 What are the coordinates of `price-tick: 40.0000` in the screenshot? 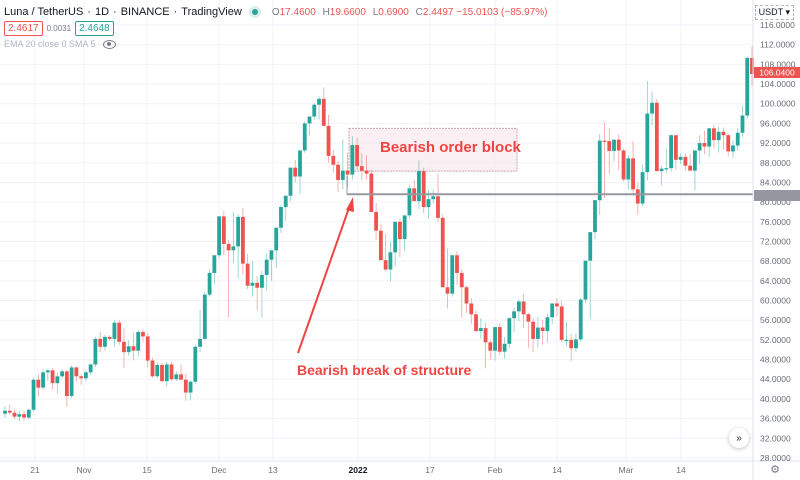 It's located at (775, 399).